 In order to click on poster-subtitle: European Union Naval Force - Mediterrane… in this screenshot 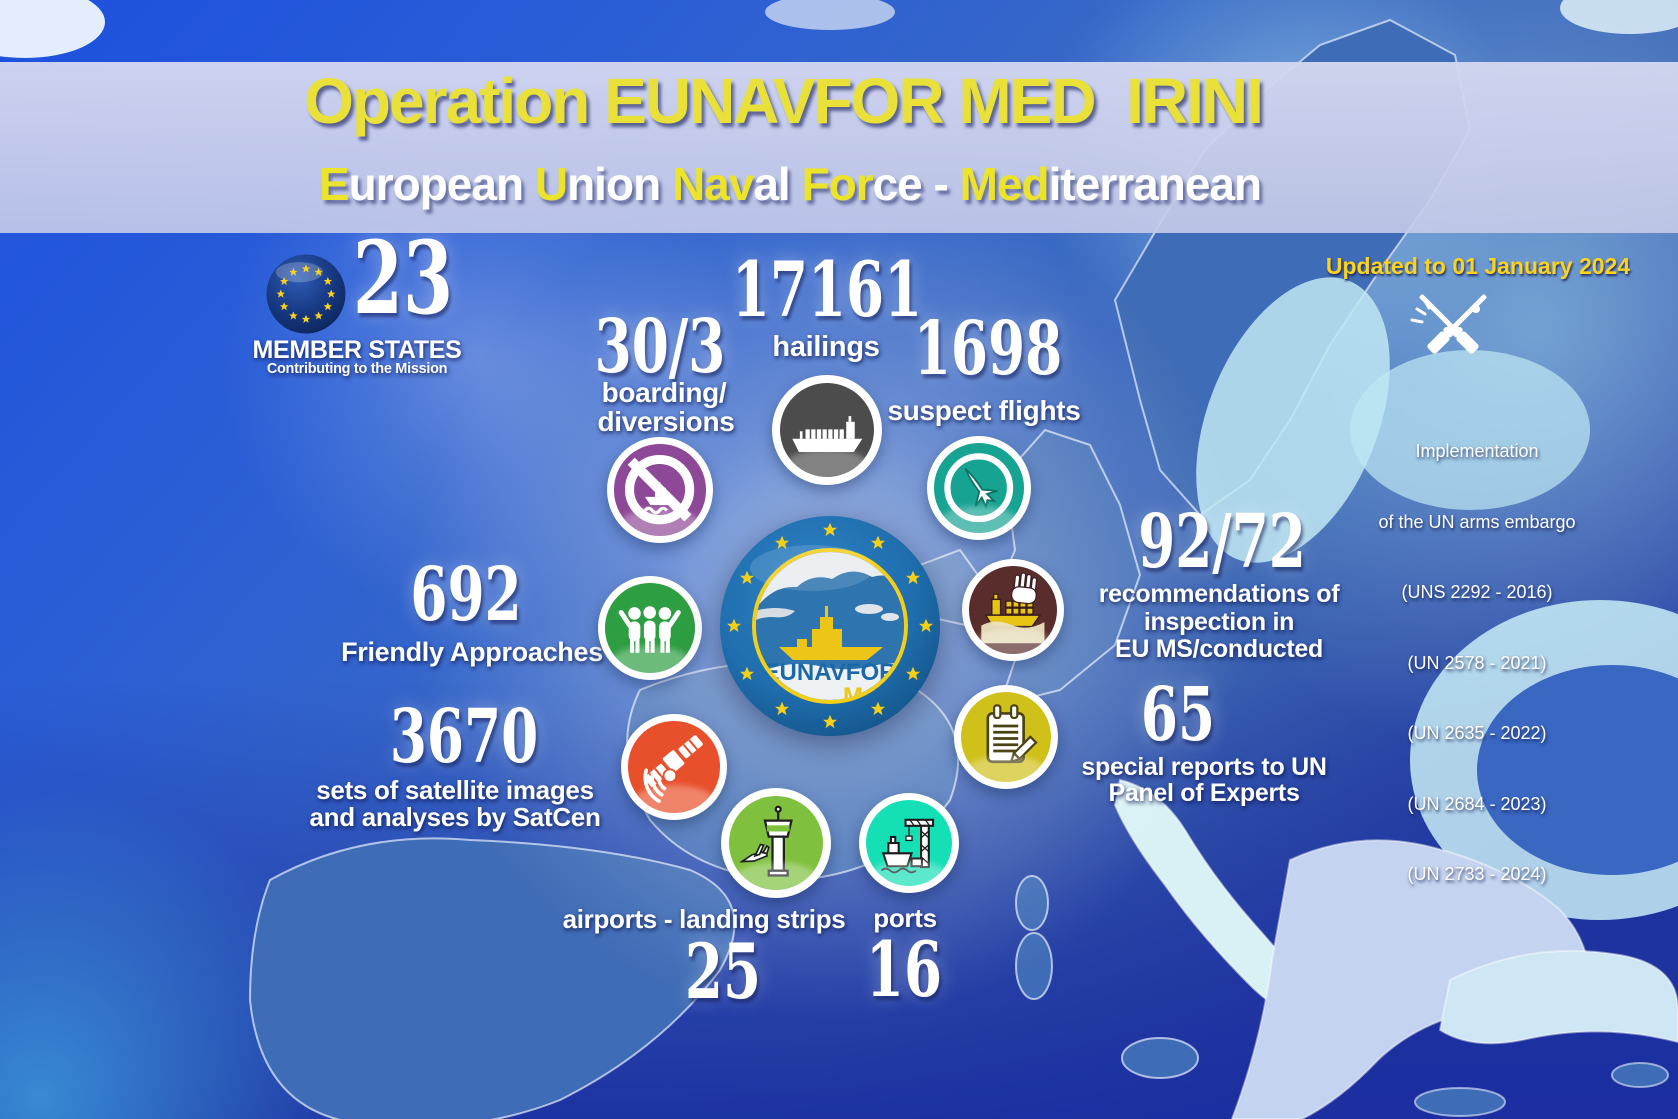, I will do `click(790, 184)`.